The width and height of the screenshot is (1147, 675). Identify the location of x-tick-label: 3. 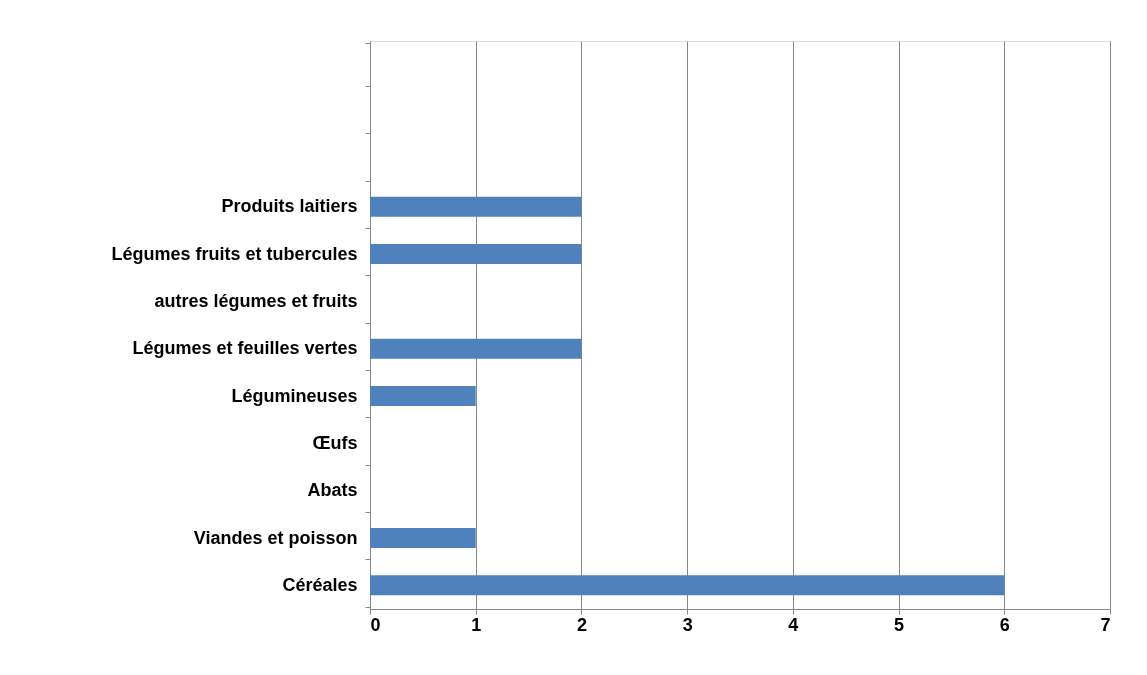
(687, 624).